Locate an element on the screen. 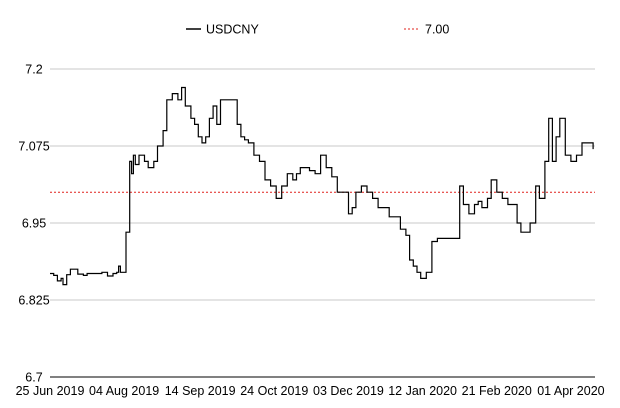  x-tick-label-01-apr-2020: 01 Apr 2020 is located at coordinates (570, 391).